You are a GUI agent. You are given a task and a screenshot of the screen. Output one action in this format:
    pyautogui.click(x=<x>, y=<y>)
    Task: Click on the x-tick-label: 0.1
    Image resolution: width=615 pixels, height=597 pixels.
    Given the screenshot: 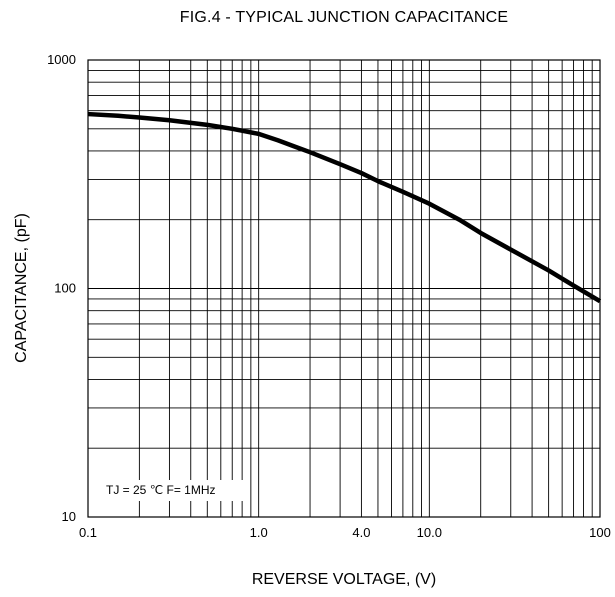 What is the action you would take?
    pyautogui.click(x=88, y=532)
    